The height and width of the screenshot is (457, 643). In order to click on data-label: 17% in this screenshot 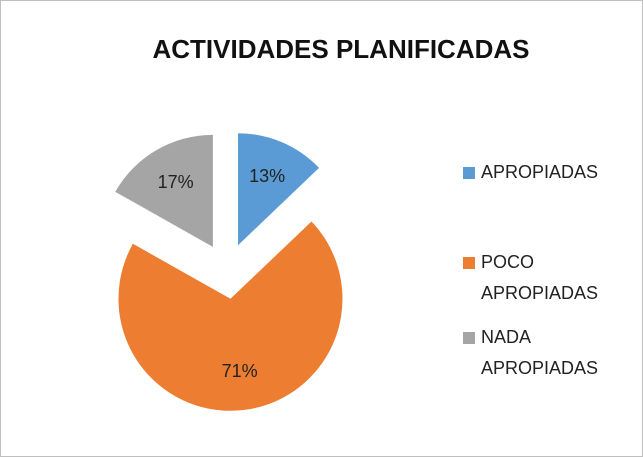, I will do `click(176, 182)`.